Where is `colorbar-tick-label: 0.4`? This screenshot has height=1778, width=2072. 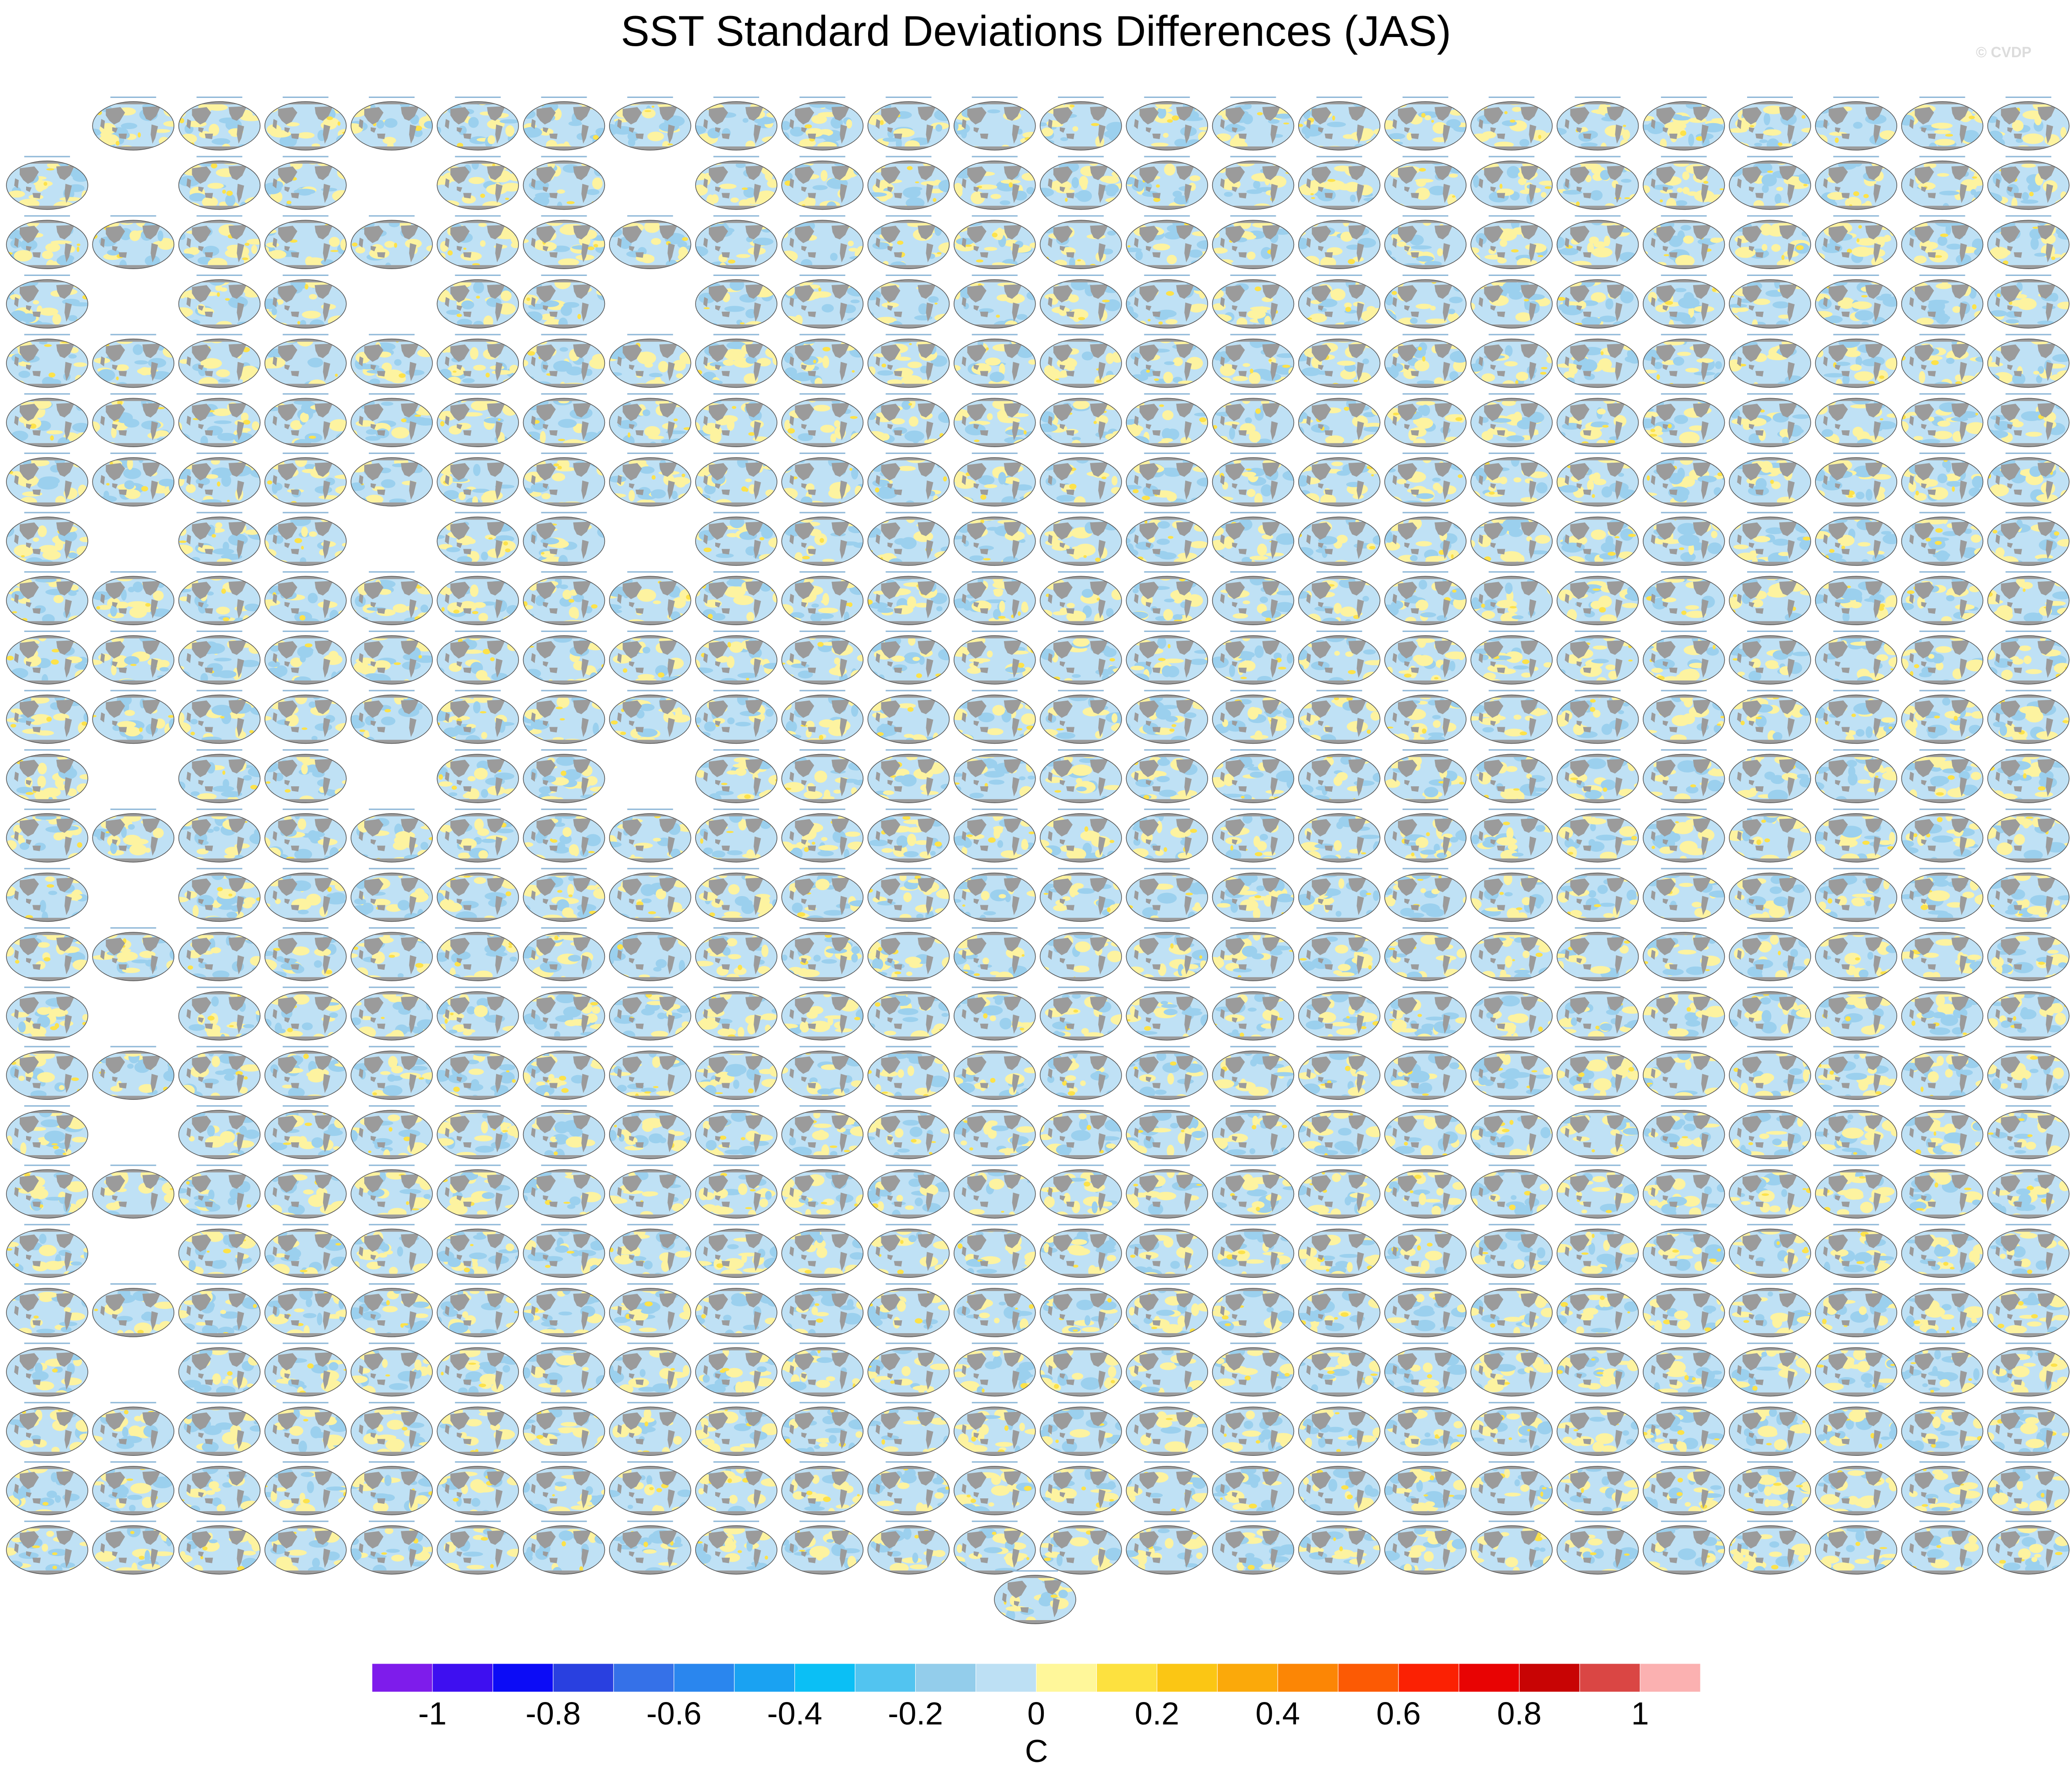
colorbar-tick-label: 0.4 is located at coordinates (1278, 1714).